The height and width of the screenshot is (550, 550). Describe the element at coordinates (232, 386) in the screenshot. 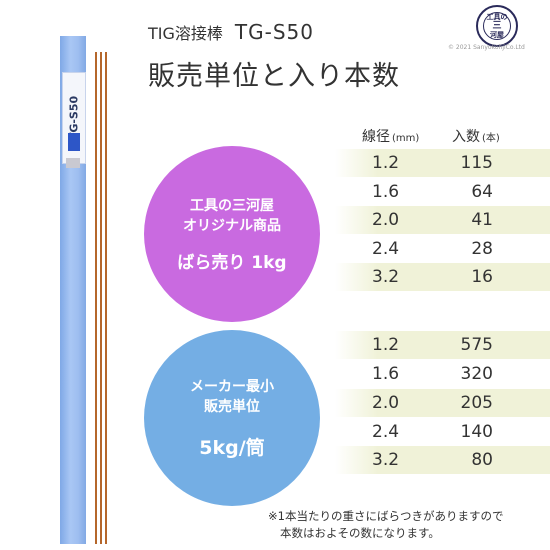

I see `circle-line-1: メーカー最小` at that location.